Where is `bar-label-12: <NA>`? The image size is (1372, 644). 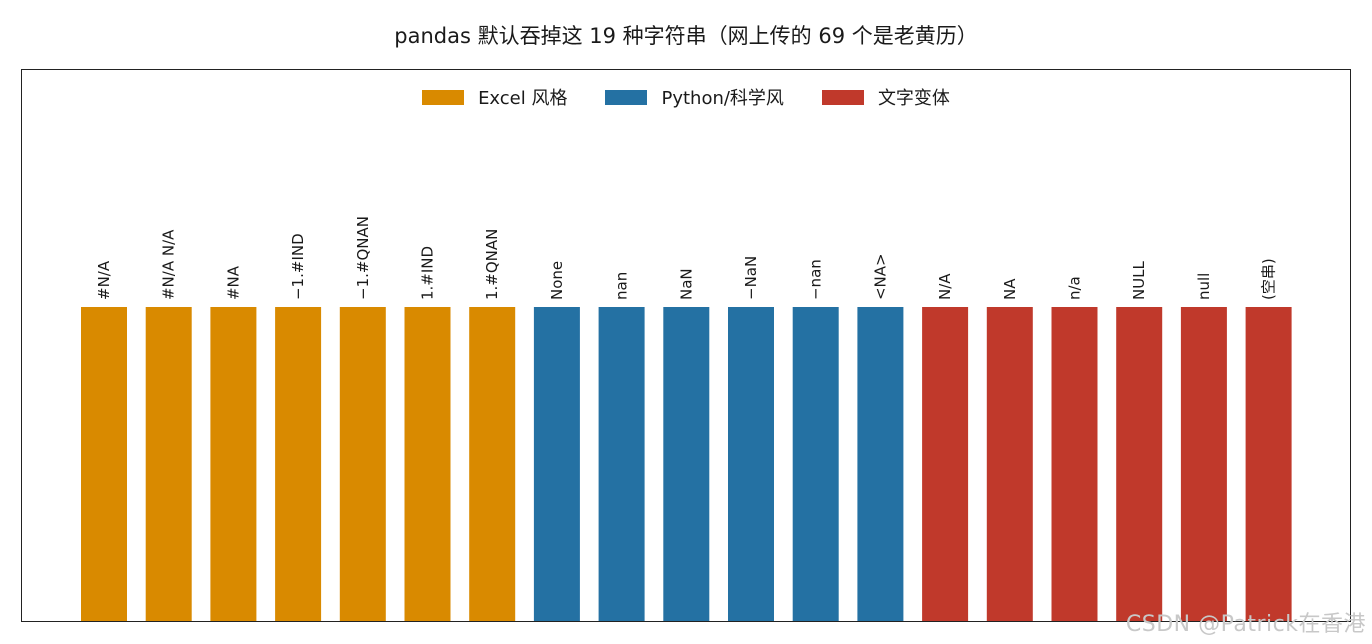 bar-label-12: <NA> is located at coordinates (880, 276).